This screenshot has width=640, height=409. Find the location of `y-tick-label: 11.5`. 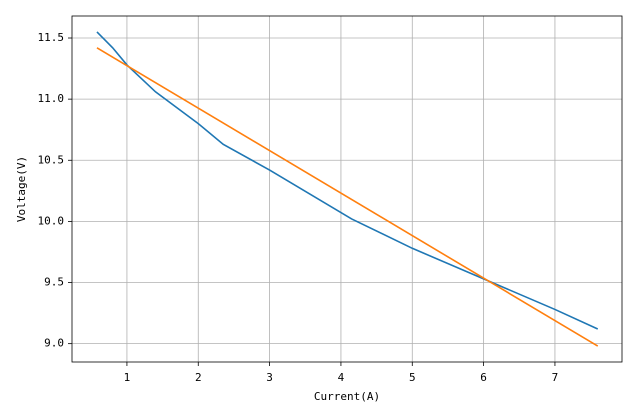

y-tick-label: 11.5 is located at coordinates (51, 37).